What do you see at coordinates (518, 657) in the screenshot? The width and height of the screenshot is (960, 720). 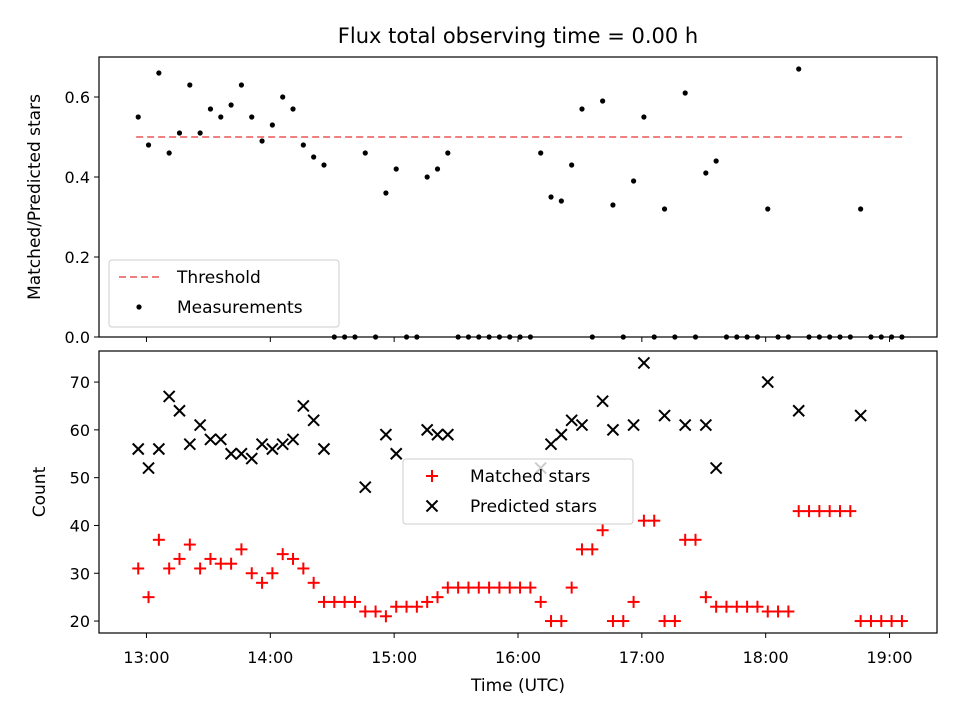 I see `x-tick-label: 16:00` at bounding box center [518, 657].